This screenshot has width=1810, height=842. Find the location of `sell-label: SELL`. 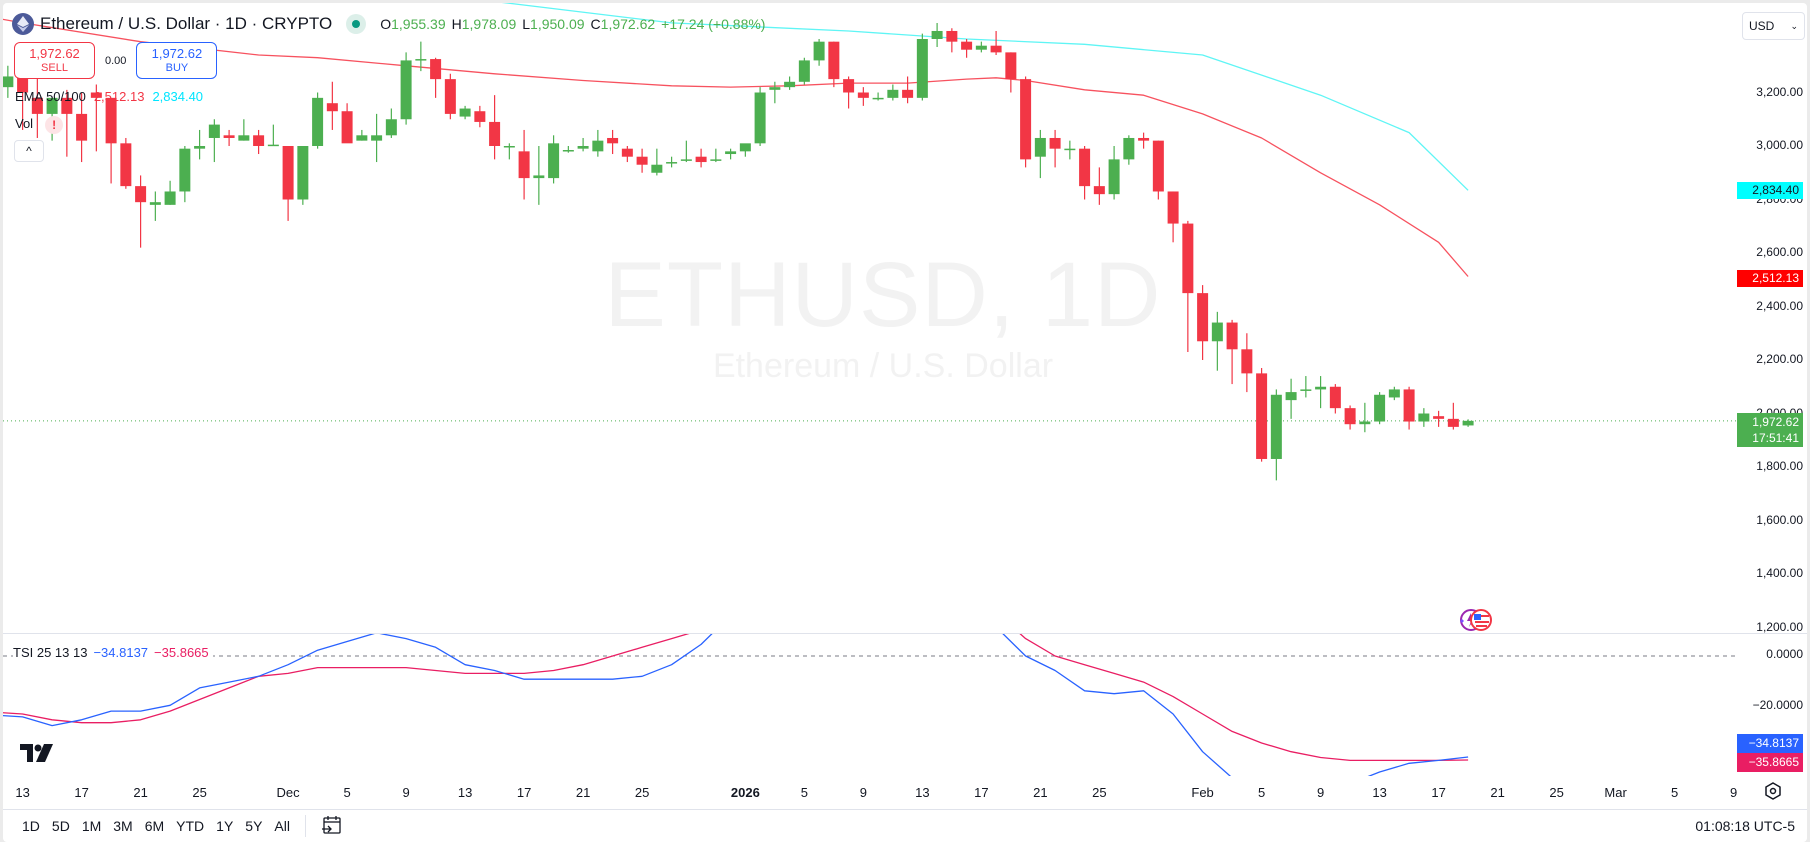

sell-label: SELL is located at coordinates (54, 67).